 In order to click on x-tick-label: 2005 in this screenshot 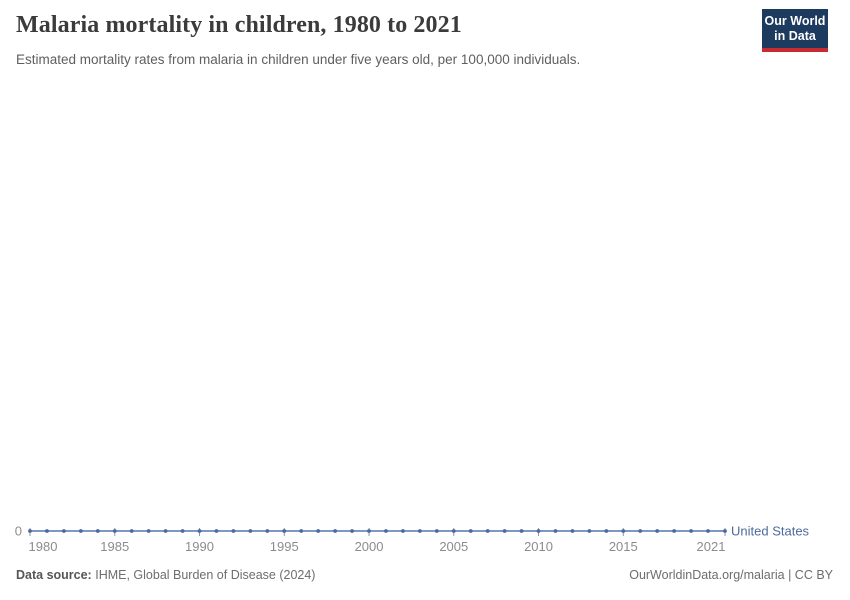, I will do `click(453, 546)`.